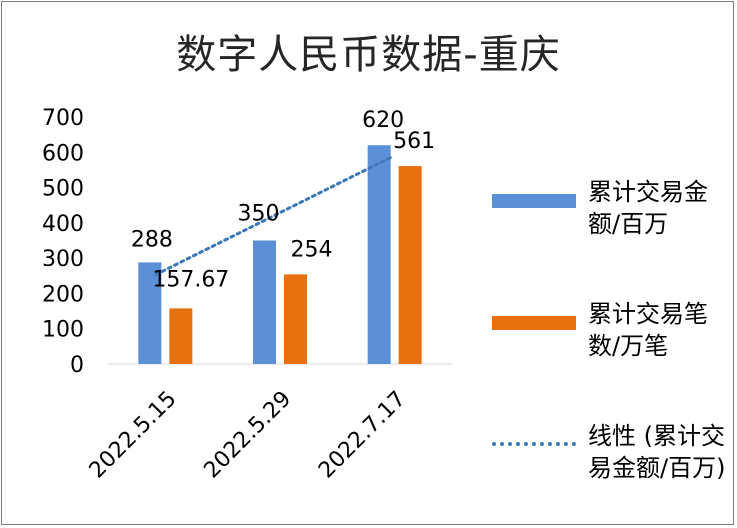  I want to click on data-label-count: 561, so click(414, 141).